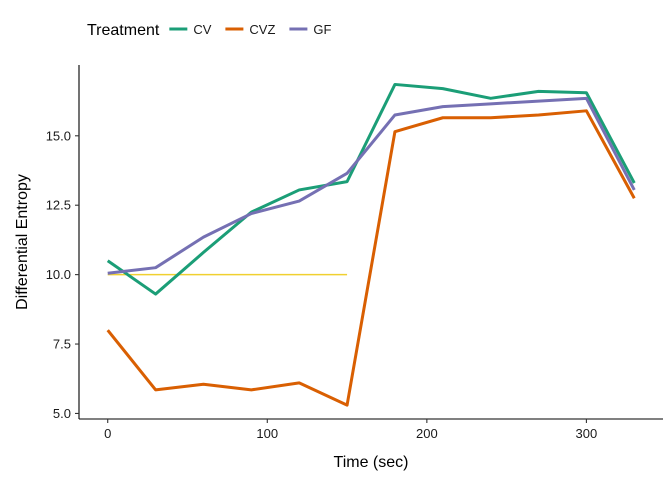 This screenshot has height=480, width=672. What do you see at coordinates (58, 274) in the screenshot?
I see `y-tick-label: 10.0` at bounding box center [58, 274].